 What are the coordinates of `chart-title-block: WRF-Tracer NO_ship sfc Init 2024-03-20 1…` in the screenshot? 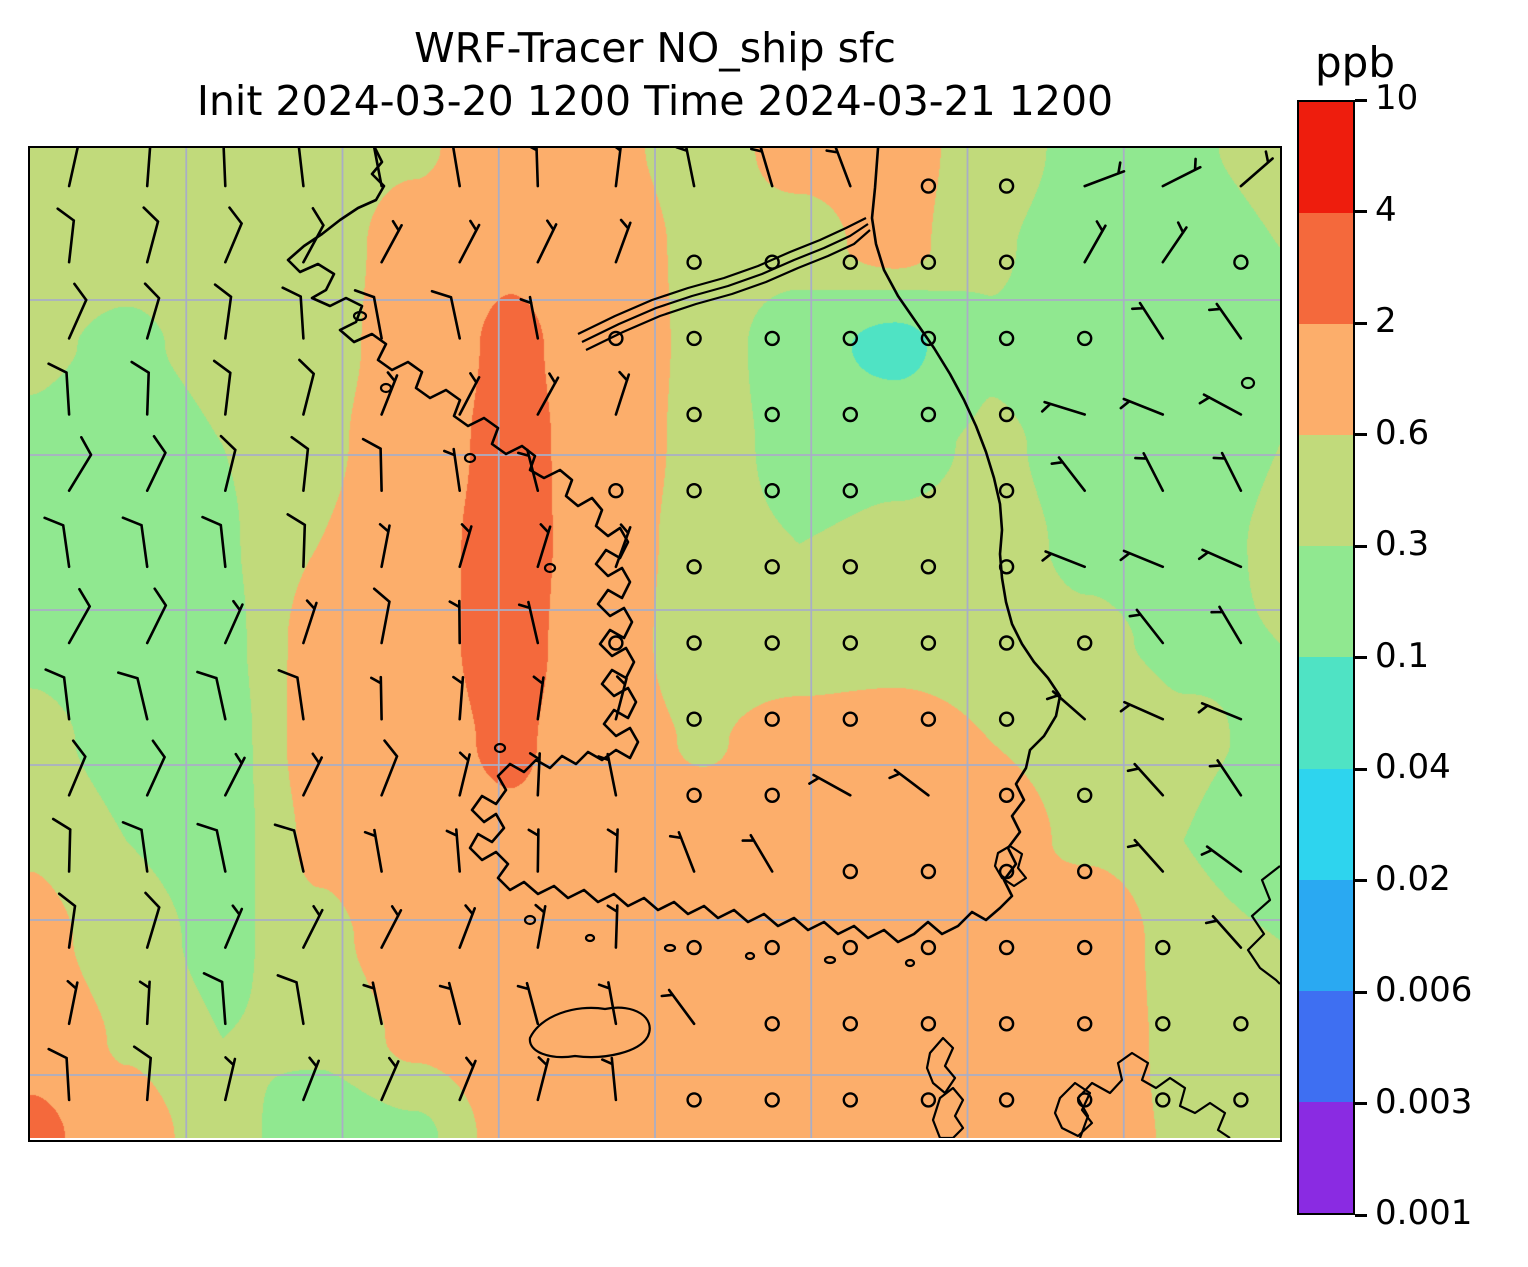 It's located at (655, 75).